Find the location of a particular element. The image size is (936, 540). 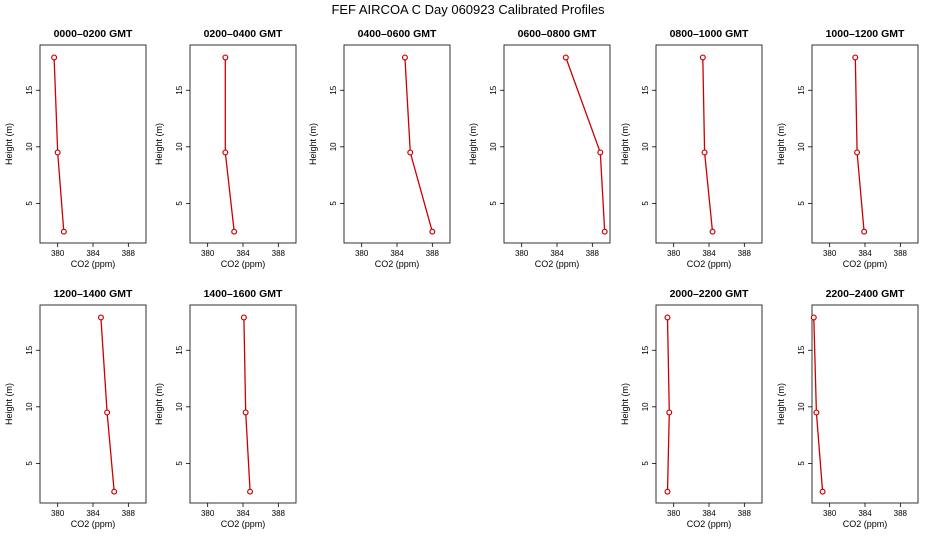

panel-title: 0800–1000 GMT is located at coordinates (709, 34).